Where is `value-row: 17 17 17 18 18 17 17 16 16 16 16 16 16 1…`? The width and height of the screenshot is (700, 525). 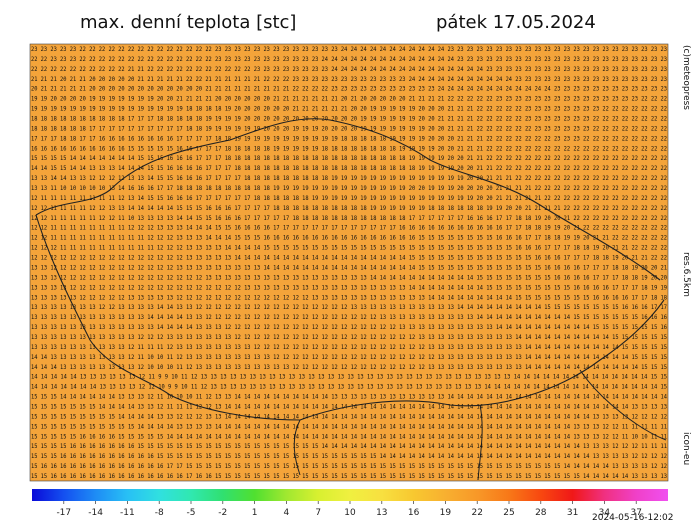
value-row: 17 17 17 18 18 17 17 16 16 16 16 16 16 1… is located at coordinates (349, 138).